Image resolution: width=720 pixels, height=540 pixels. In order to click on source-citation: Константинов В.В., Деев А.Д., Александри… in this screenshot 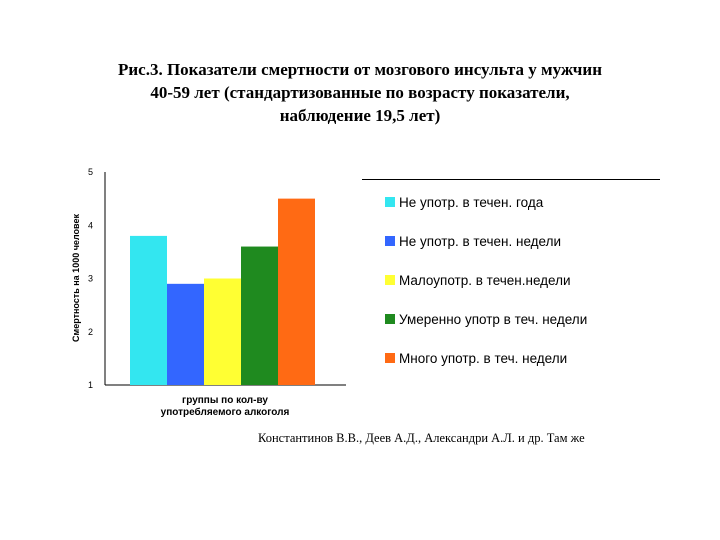, I will do `click(421, 438)`.